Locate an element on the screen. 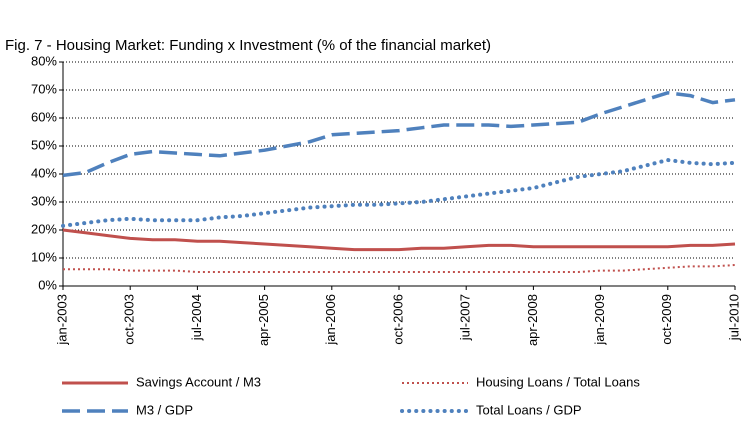 The height and width of the screenshot is (434, 744). x-tick-label: jan-2006 is located at coordinates (330, 320).